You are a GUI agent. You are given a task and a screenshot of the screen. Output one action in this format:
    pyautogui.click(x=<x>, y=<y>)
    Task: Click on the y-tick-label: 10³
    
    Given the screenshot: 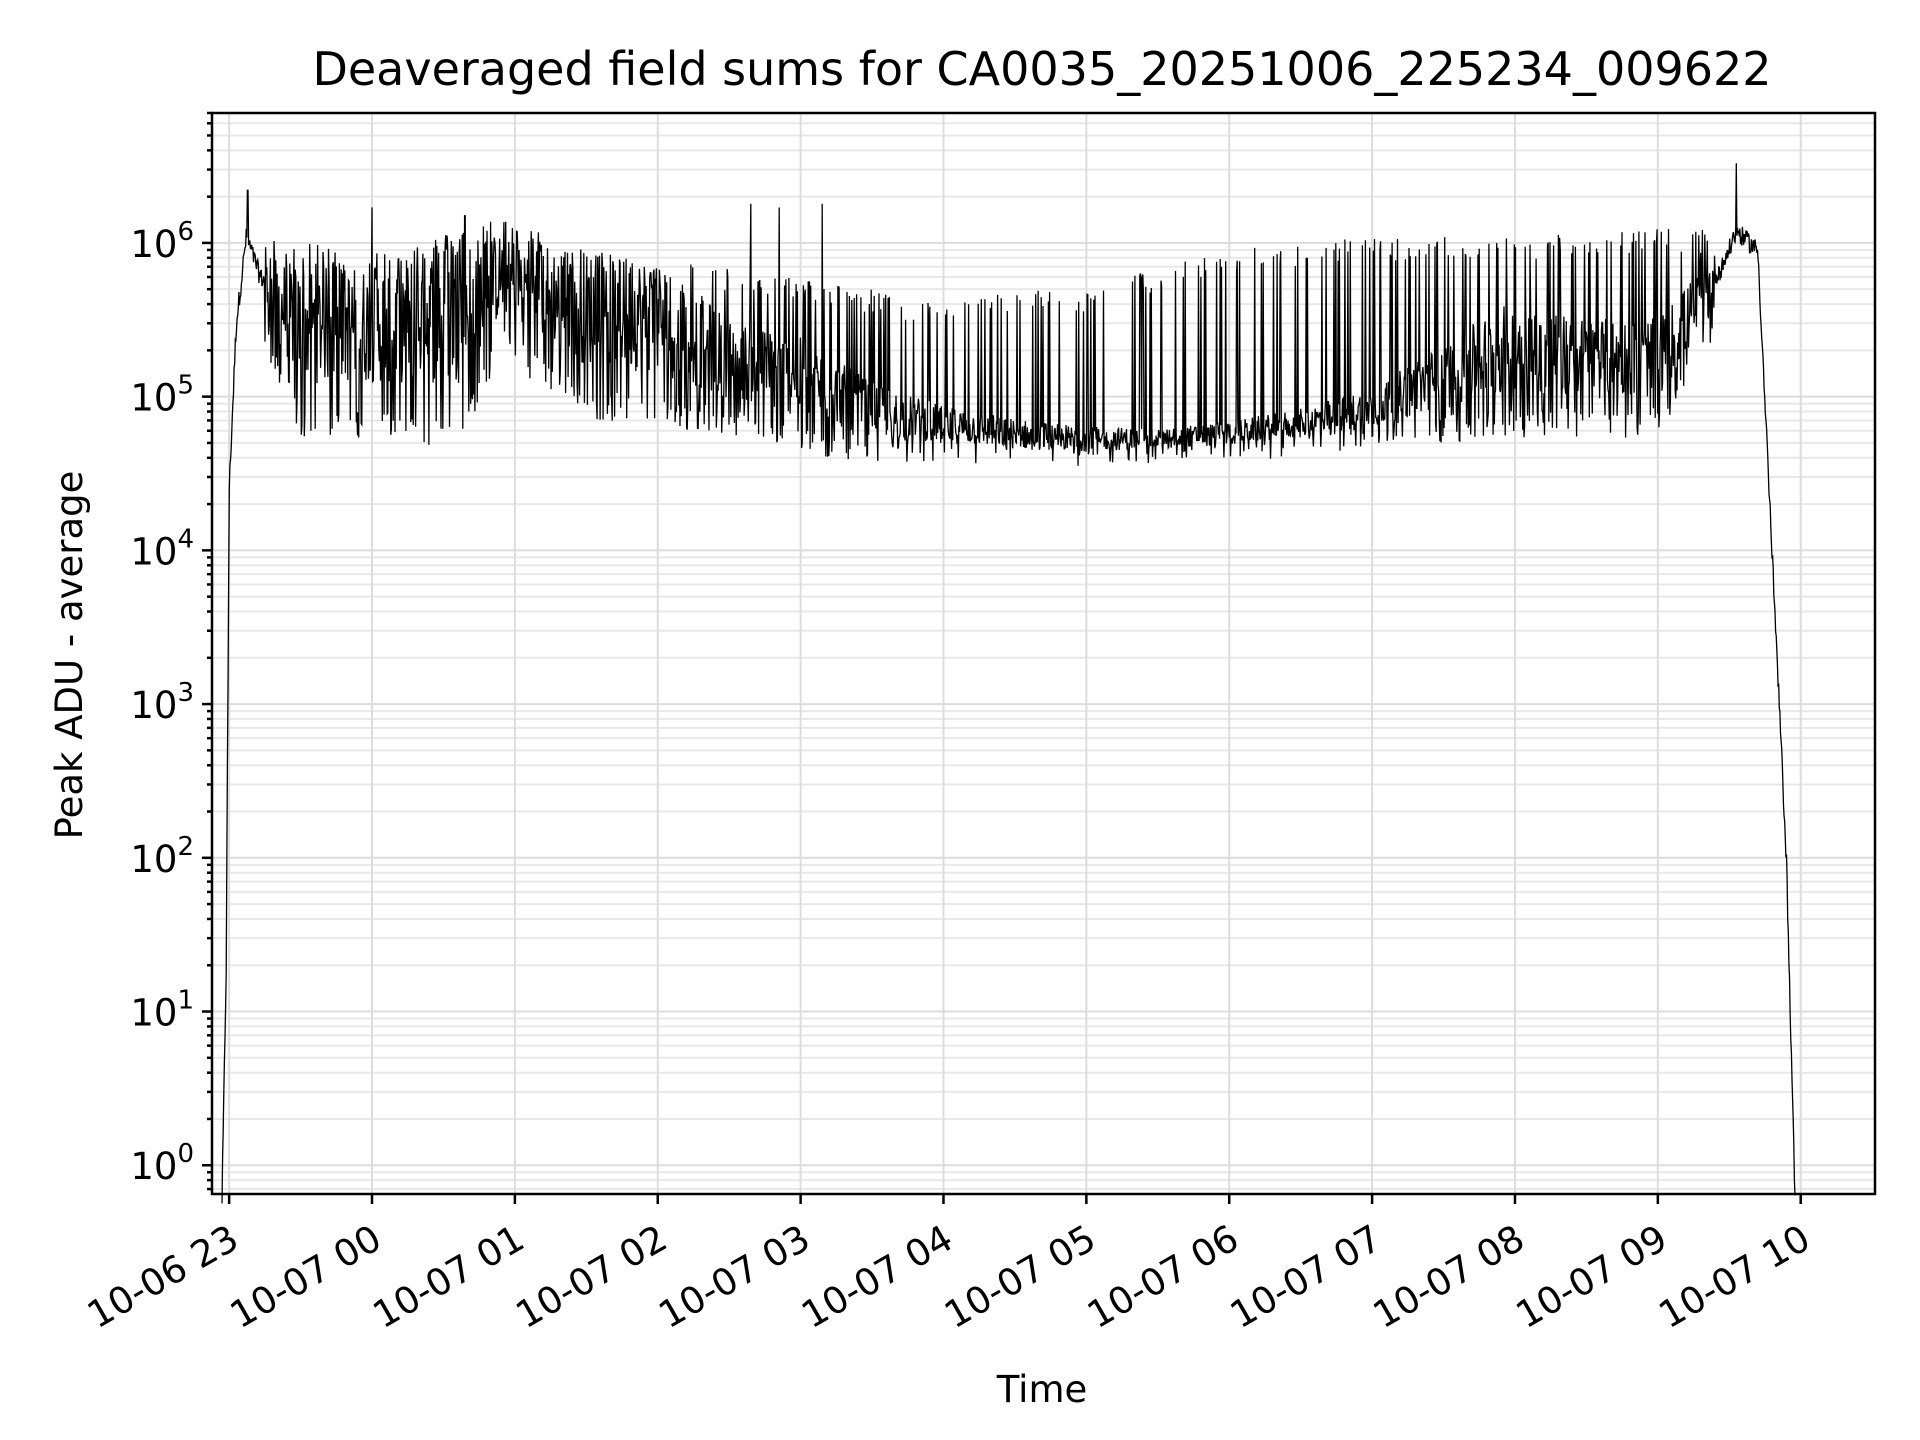 What is the action you would take?
    pyautogui.click(x=162, y=702)
    